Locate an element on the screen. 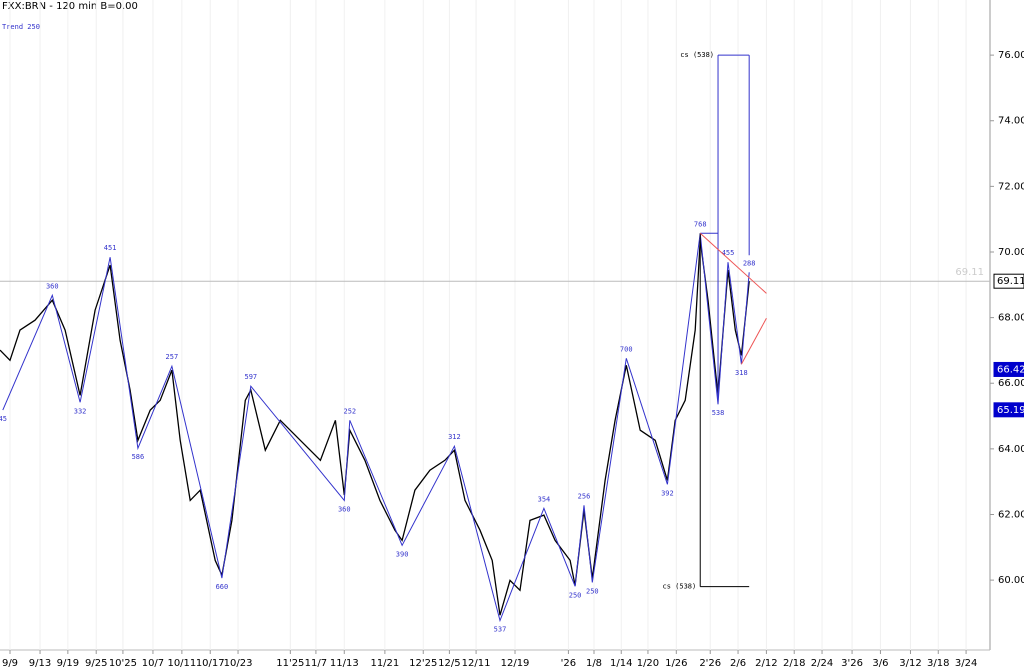 Image resolution: width=1024 pixels, height=672 pixels. swing-label: 257 is located at coordinates (172, 357).